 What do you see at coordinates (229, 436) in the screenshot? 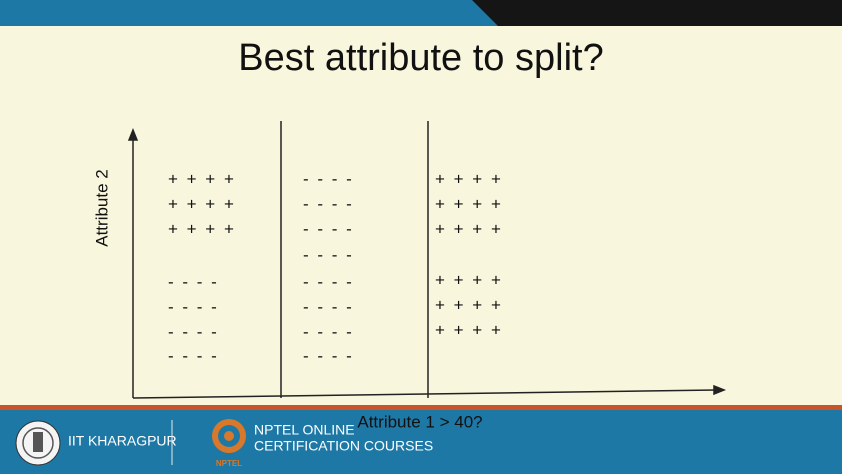
I see `nptel-logo` at bounding box center [229, 436].